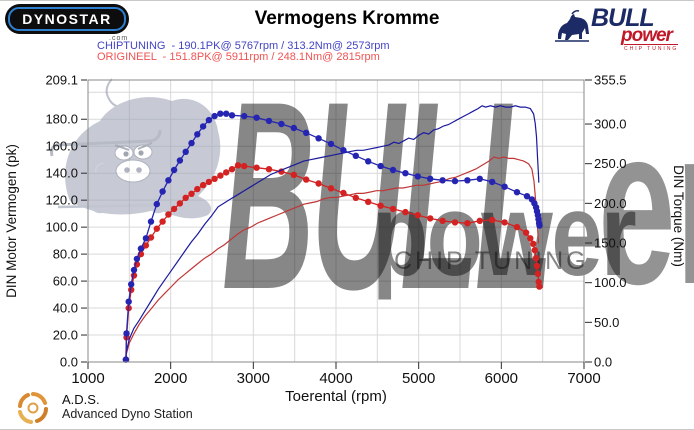 This screenshot has height=430, width=694. I want to click on y-left-tick-label: 60.0, so click(65, 281).